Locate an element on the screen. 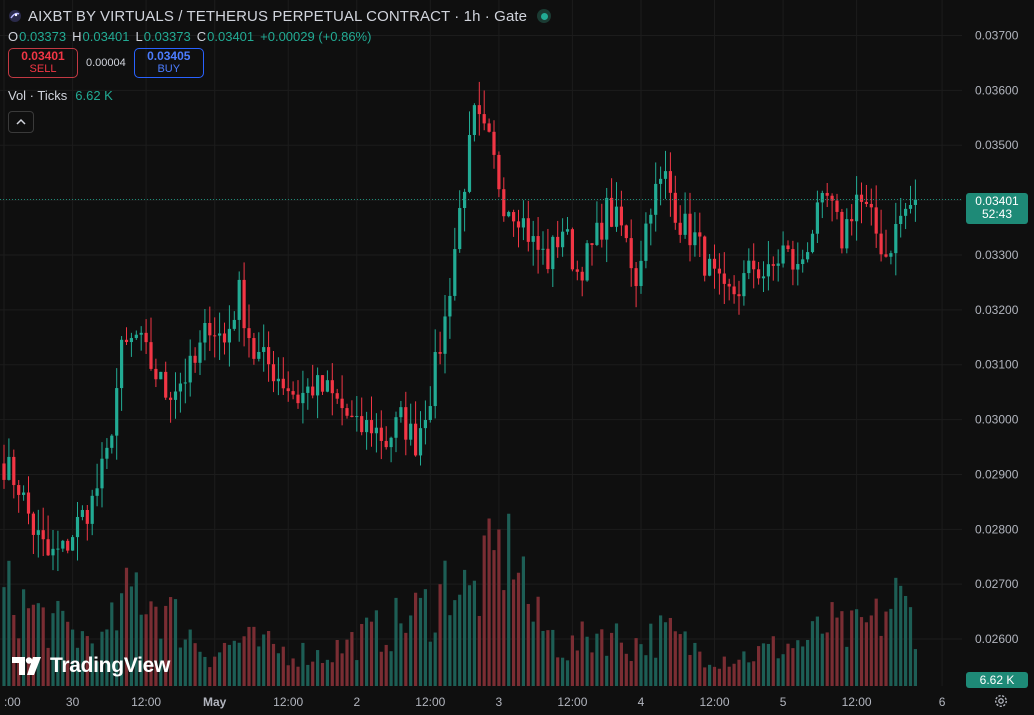 The image size is (1034, 715). collapse-legend-button is located at coordinates (21, 122).